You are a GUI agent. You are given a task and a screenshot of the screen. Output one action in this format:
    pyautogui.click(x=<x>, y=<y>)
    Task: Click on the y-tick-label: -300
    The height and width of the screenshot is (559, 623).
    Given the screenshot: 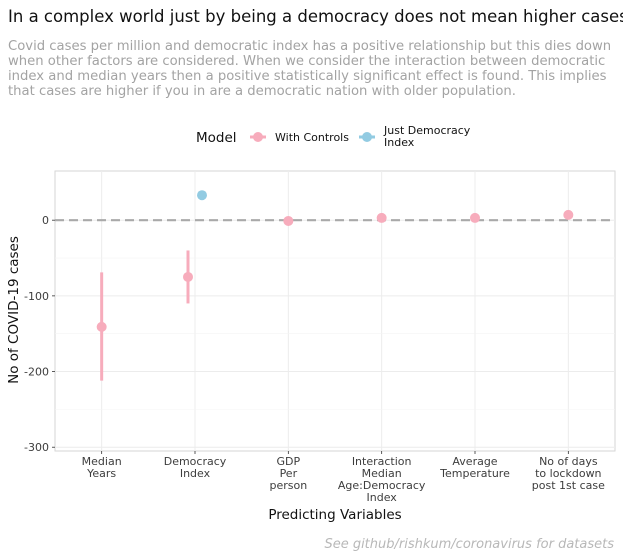 What is the action you would take?
    pyautogui.click(x=36, y=447)
    